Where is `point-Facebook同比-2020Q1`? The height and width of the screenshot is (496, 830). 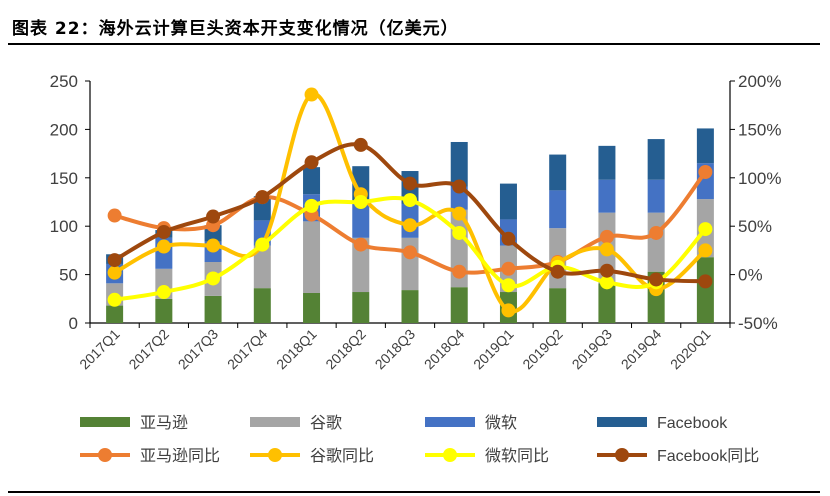
point-Facebook同比-2020Q1 is located at coordinates (705, 281).